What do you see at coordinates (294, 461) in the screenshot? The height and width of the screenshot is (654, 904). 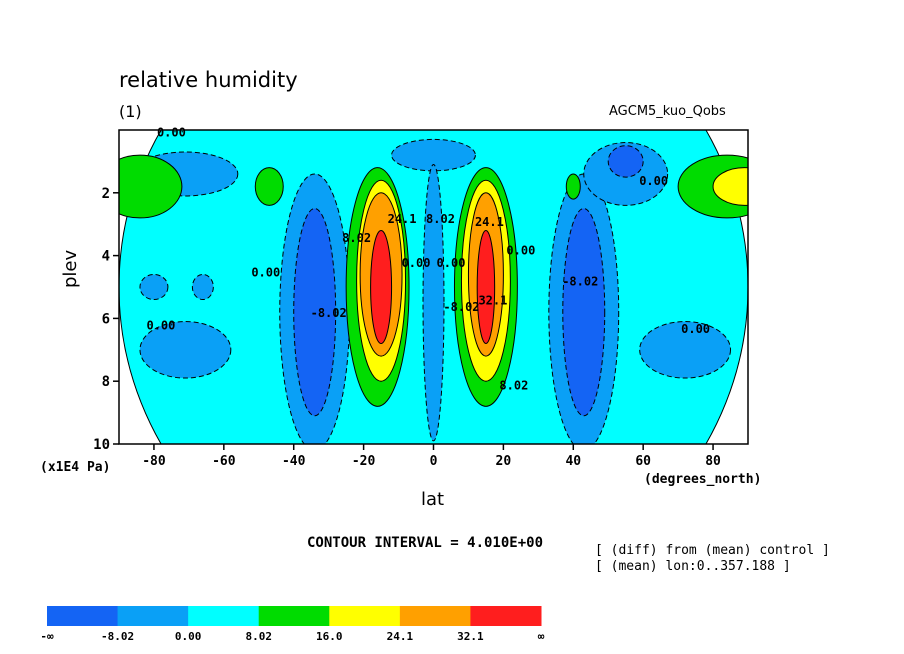 I see `x-tick-label: -40` at bounding box center [294, 461].